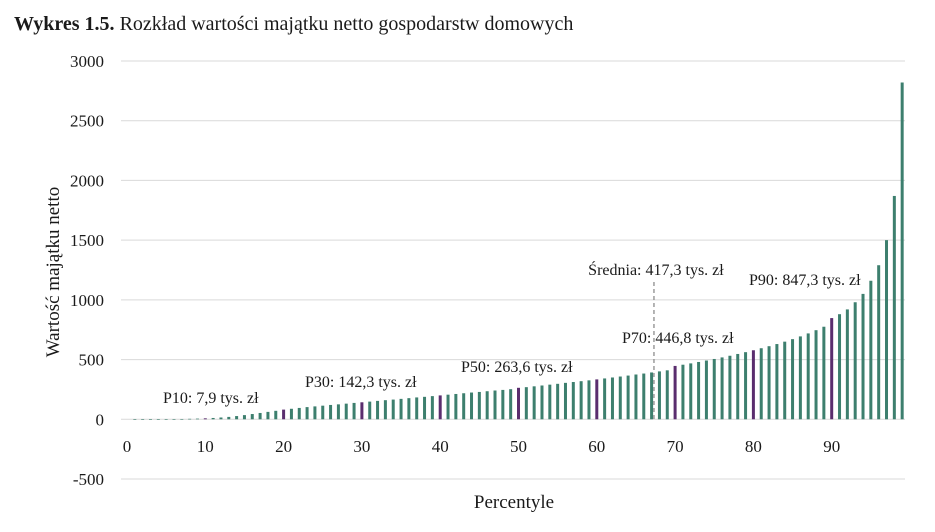 The width and height of the screenshot is (935, 532). What do you see at coordinates (87, 180) in the screenshot?
I see `y-tick-label: 2000` at bounding box center [87, 180].